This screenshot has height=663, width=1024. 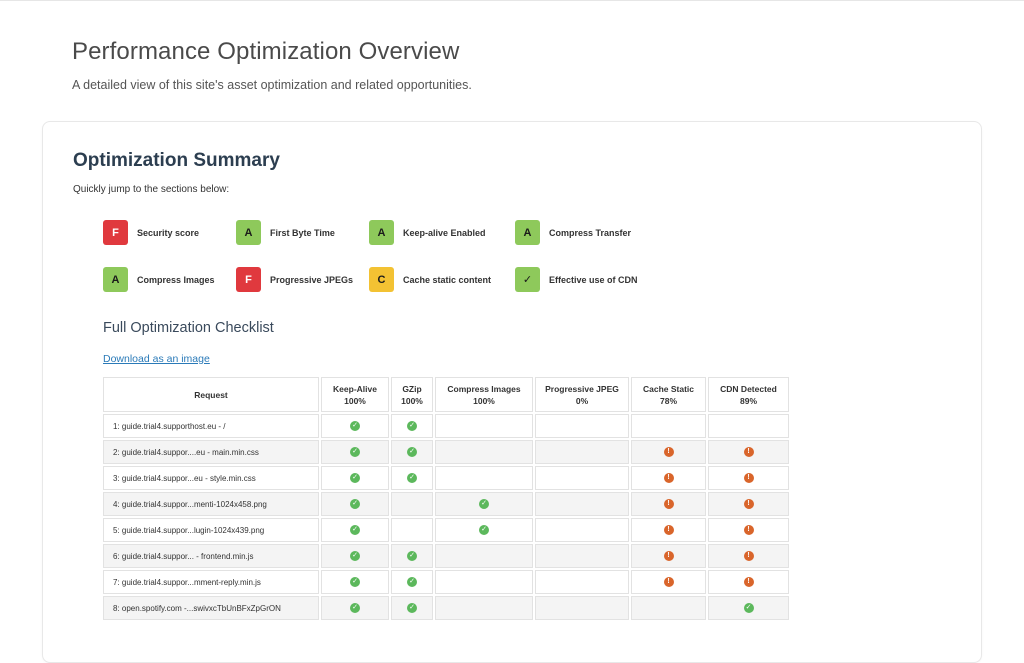 What do you see at coordinates (156, 359) in the screenshot?
I see `download-image-link: Download as an image` at bounding box center [156, 359].